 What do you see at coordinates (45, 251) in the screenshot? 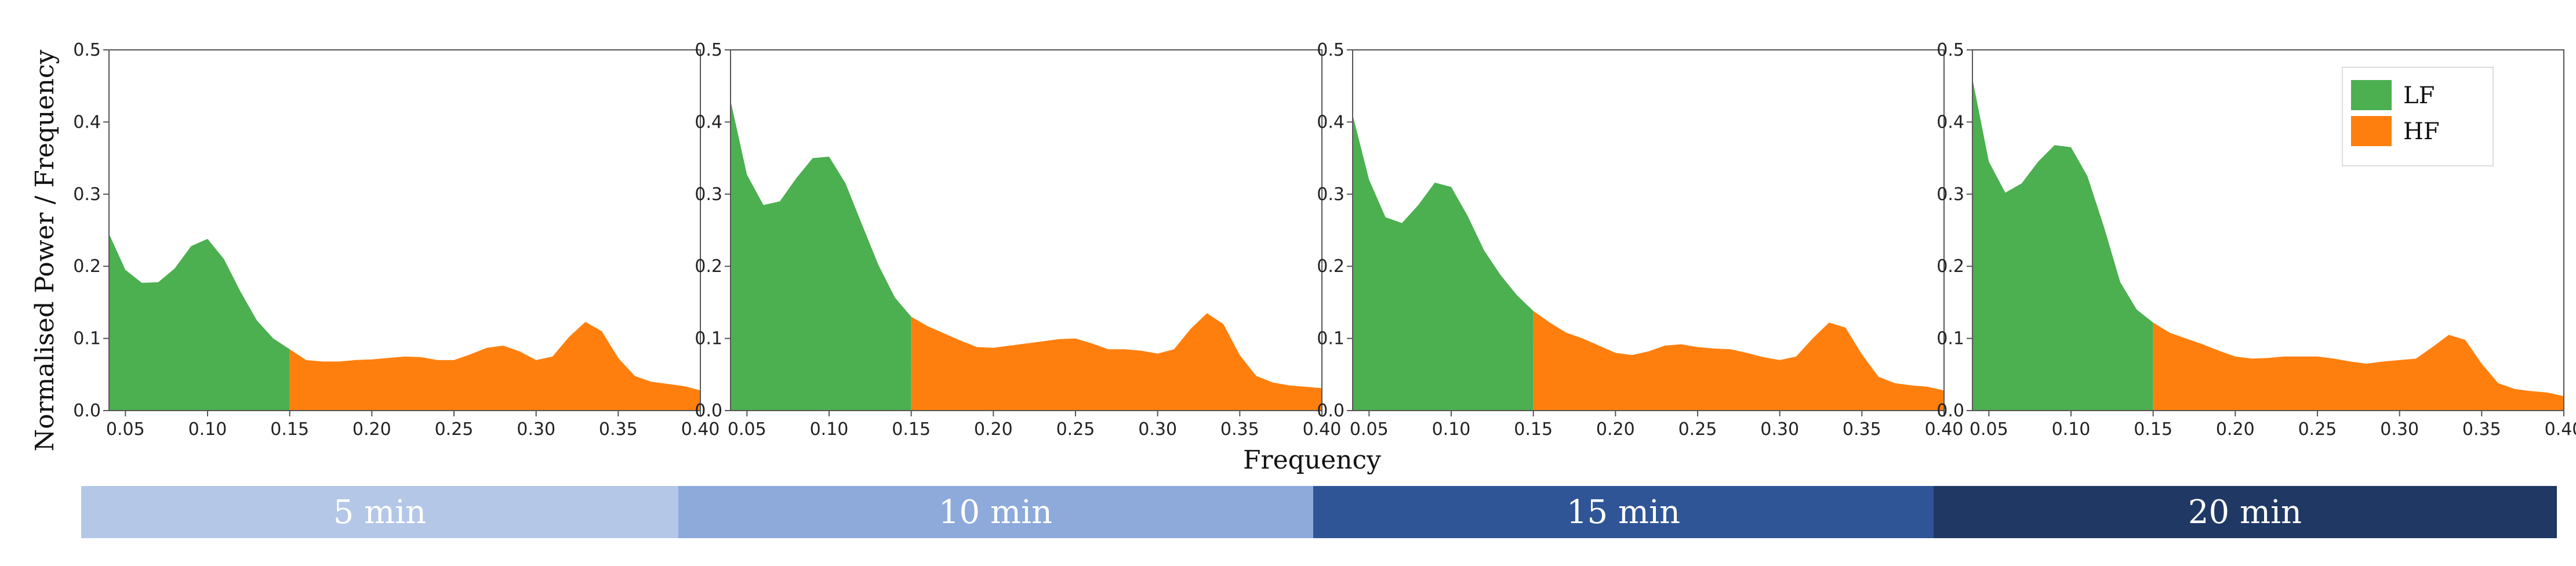
I see `y-axis-title: Normalised Power / Frequency` at bounding box center [45, 251].